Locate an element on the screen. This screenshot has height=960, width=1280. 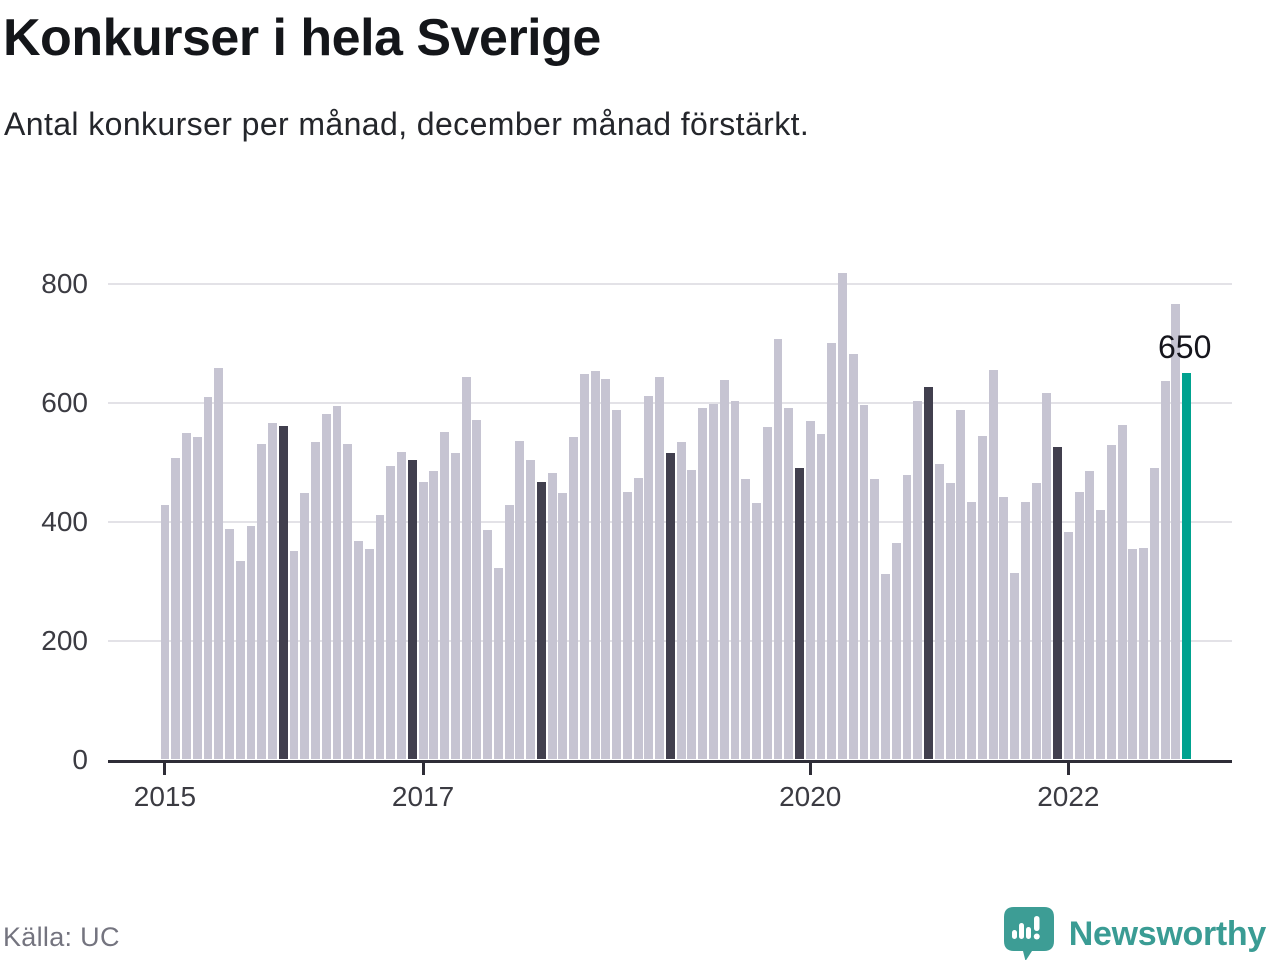
y-axis-label: 0 is located at coordinates (80, 759).